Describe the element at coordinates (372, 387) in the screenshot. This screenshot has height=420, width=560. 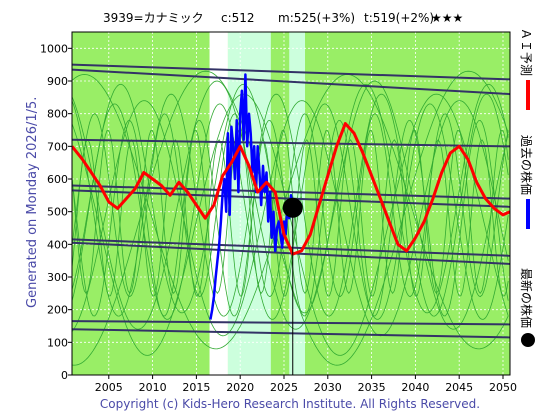
I see `x-tick-label: 2035` at that location.